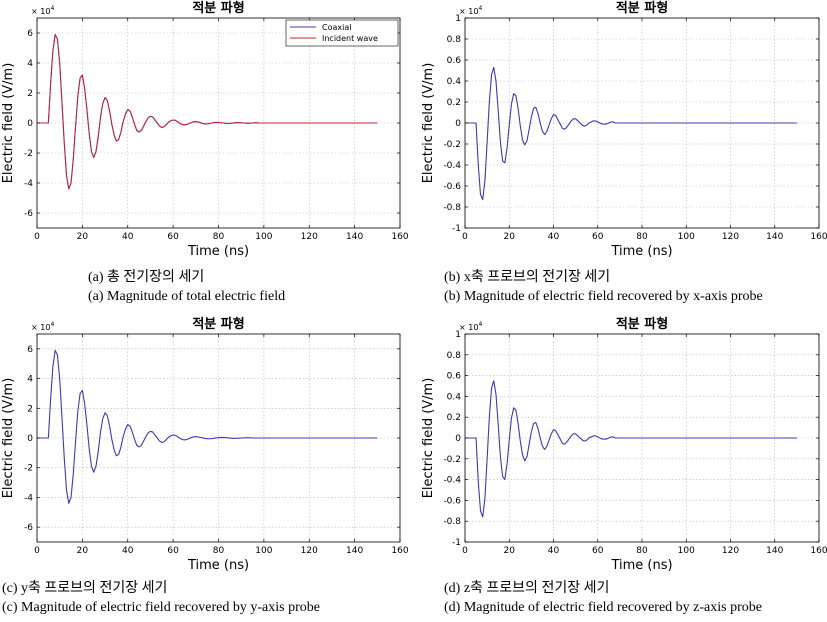 The width and height of the screenshot is (827, 622). I want to click on y-tick-label: 6, so click(30, 350).